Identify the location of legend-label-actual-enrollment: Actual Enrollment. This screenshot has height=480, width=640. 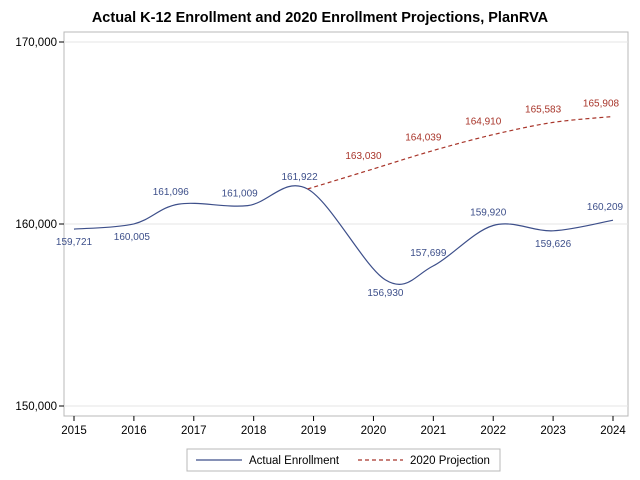
(294, 461).